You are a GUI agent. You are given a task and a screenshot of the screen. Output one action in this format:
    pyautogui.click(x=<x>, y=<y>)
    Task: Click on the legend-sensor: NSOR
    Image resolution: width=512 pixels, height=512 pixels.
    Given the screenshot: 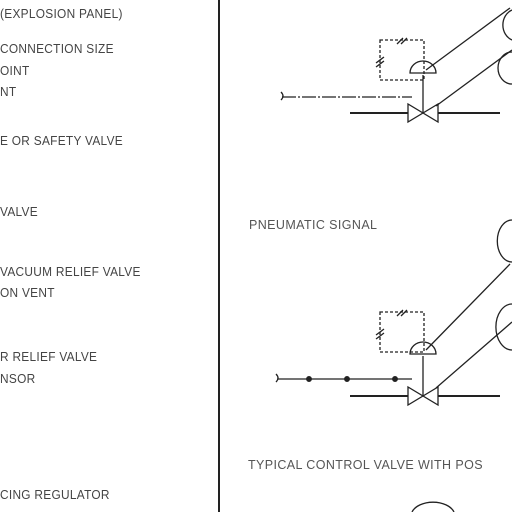 What is the action you would take?
    pyautogui.click(x=18, y=379)
    